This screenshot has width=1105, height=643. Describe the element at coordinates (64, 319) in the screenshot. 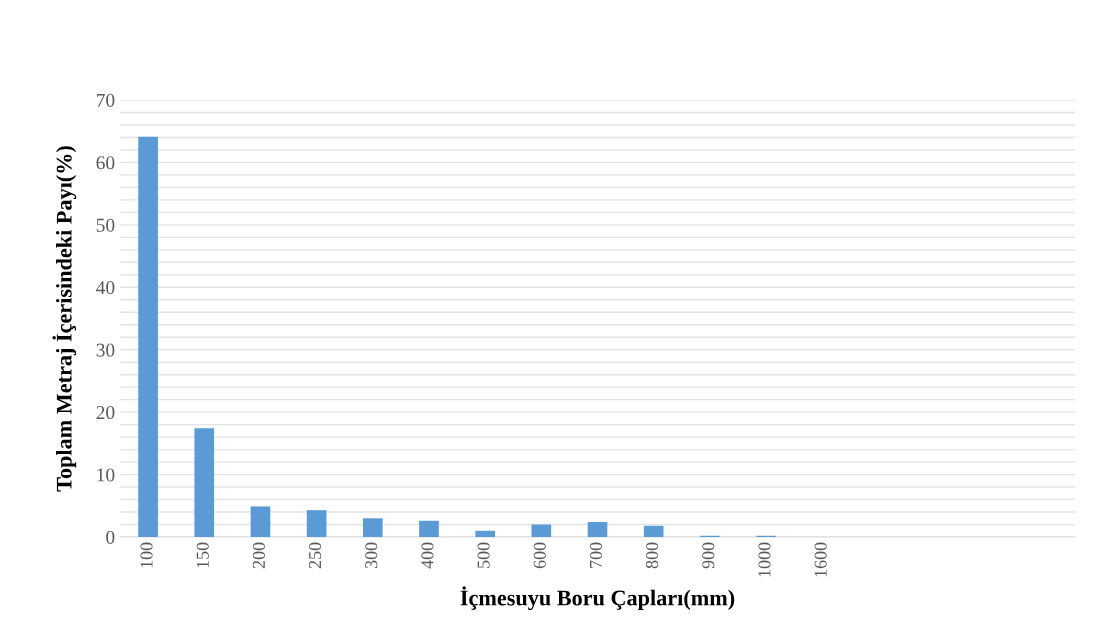

I see `y-axis-title: Toplam Metraj İçerisindeki Payı(%)` at that location.